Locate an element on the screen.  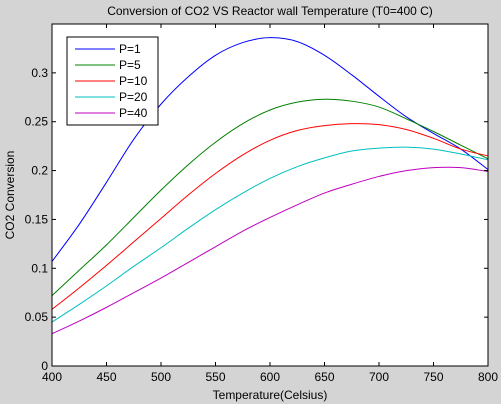
legend-label-3: P=10 is located at coordinates (133, 81).